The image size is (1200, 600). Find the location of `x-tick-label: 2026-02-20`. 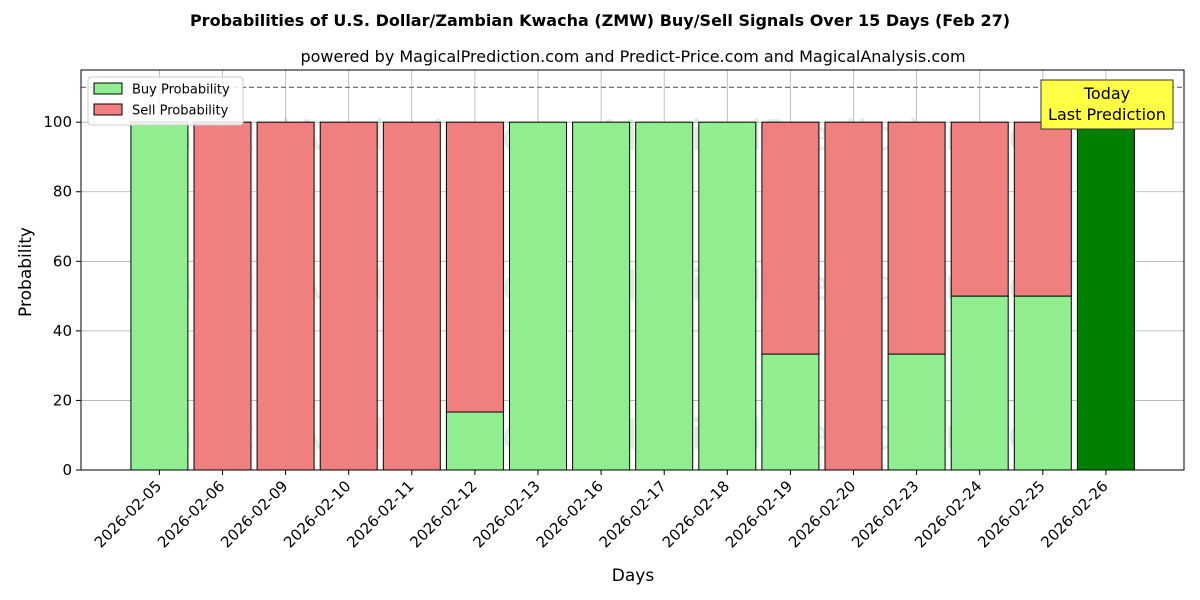

x-tick-label: 2026-02-20 is located at coordinates (822, 514).